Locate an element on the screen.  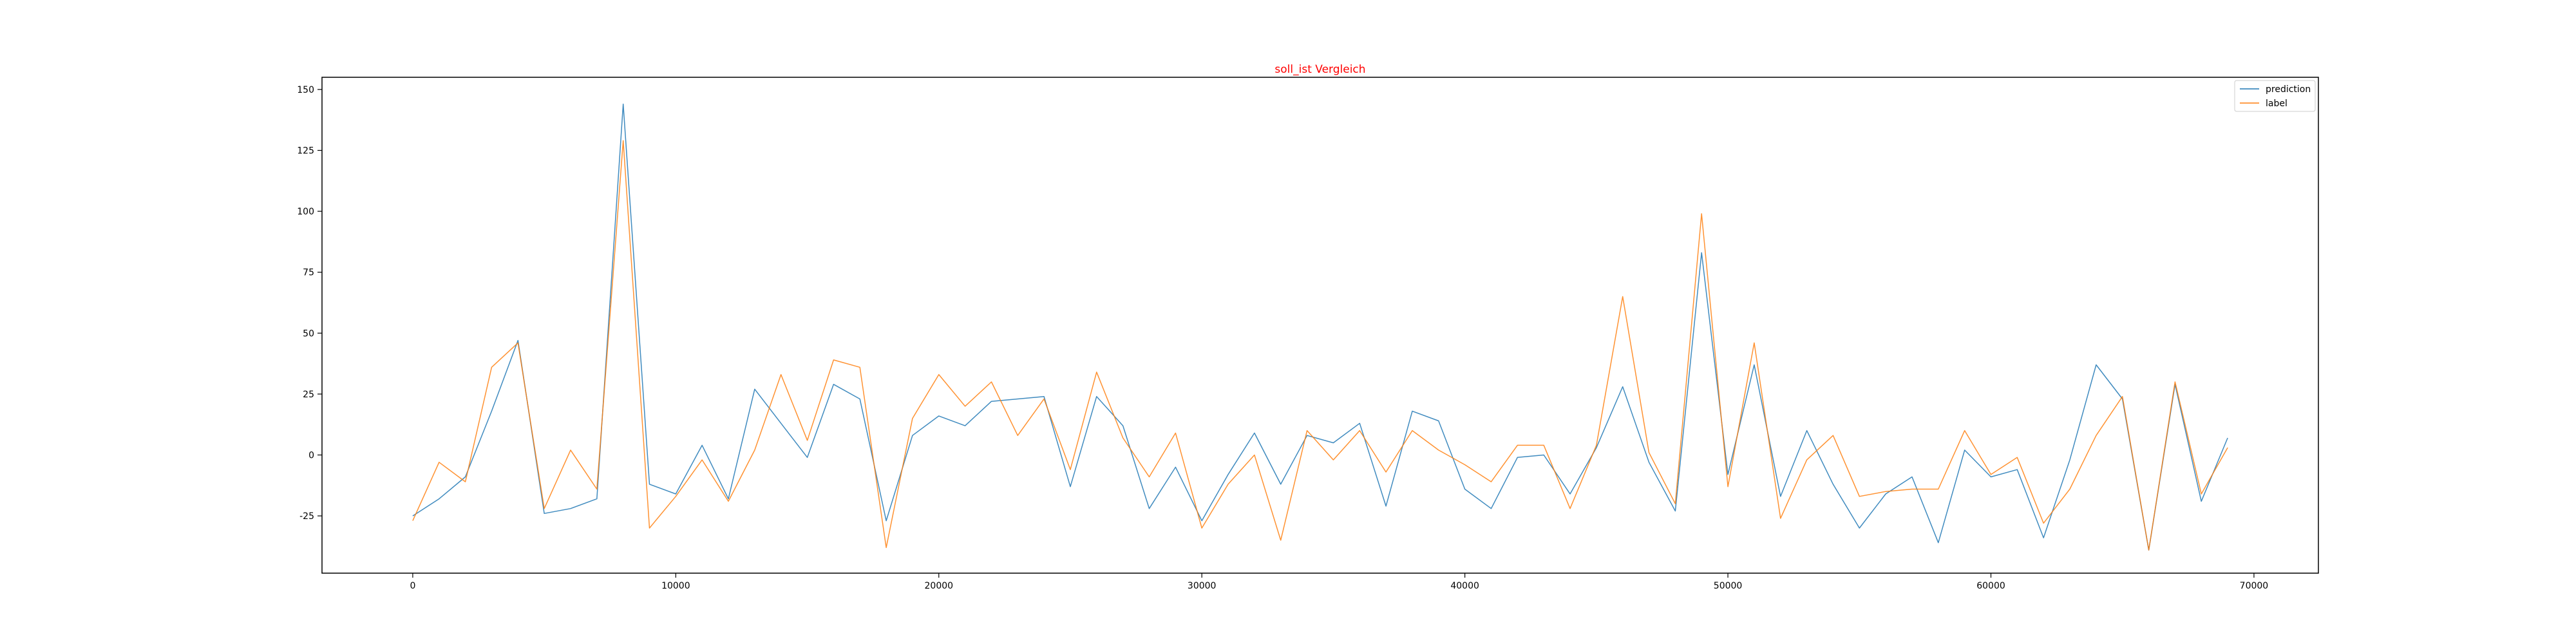
y-tick-label: 50 is located at coordinates (309, 334).